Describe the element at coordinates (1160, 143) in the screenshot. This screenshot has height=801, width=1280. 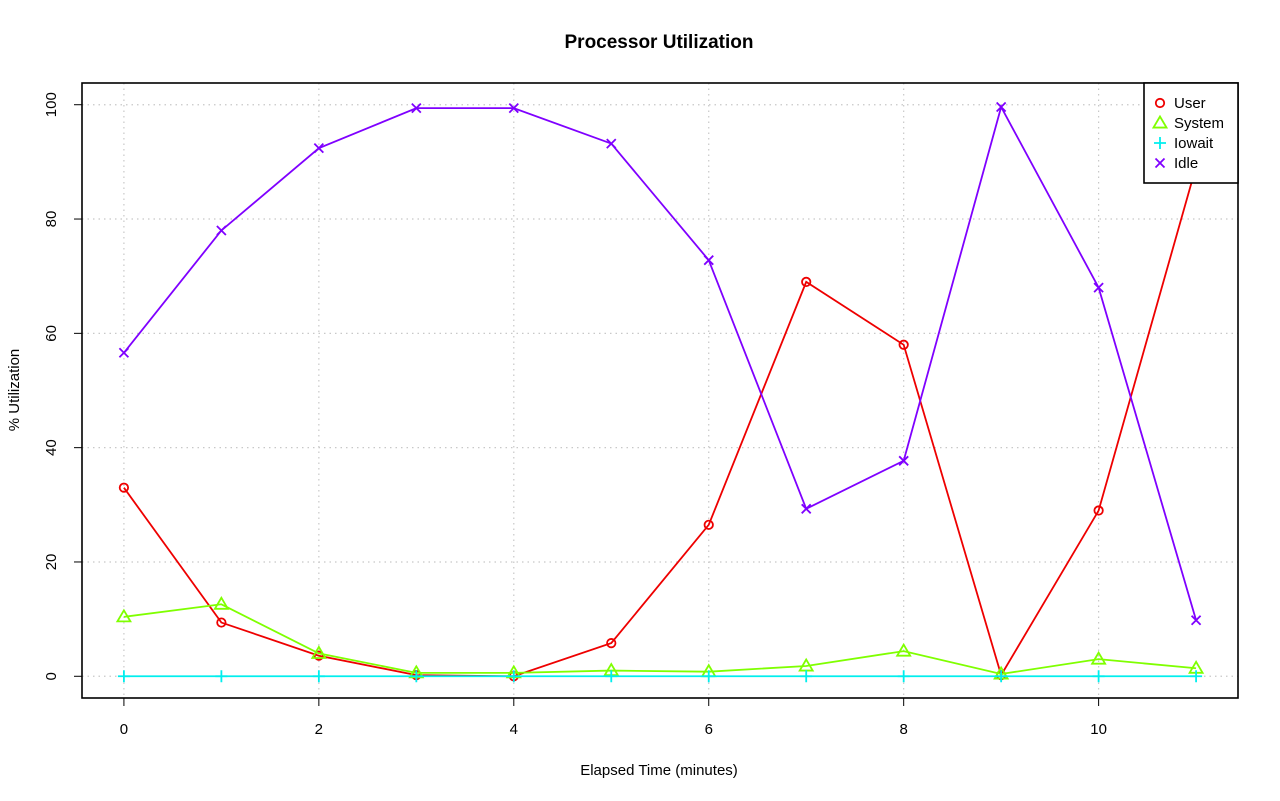
I see `legend-marker-iowait` at that location.